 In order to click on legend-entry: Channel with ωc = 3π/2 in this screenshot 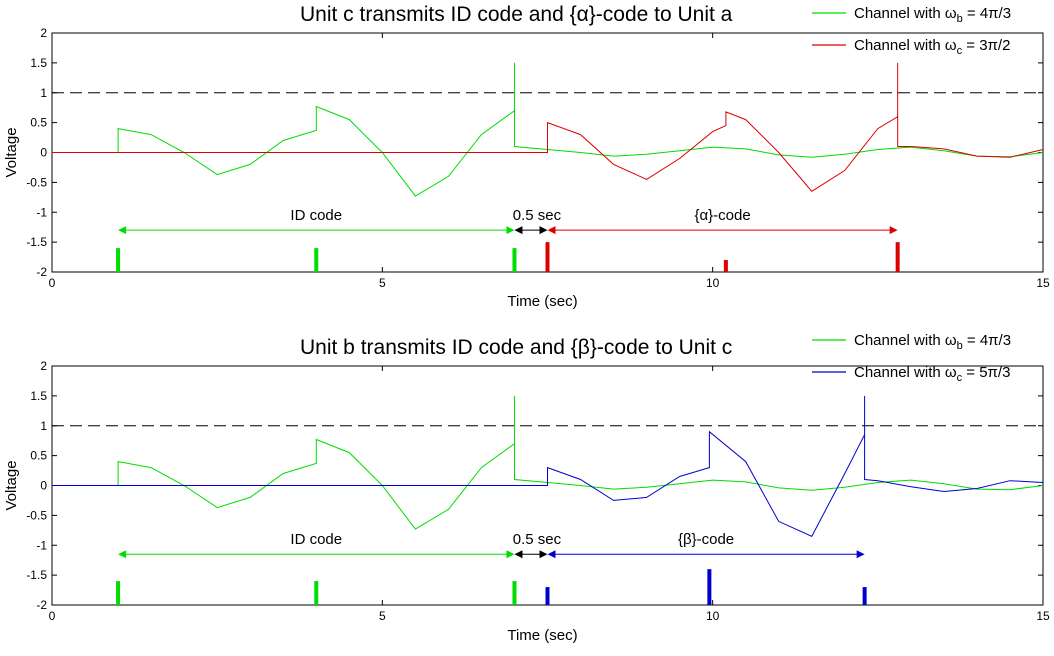, I will do `click(932, 47)`.